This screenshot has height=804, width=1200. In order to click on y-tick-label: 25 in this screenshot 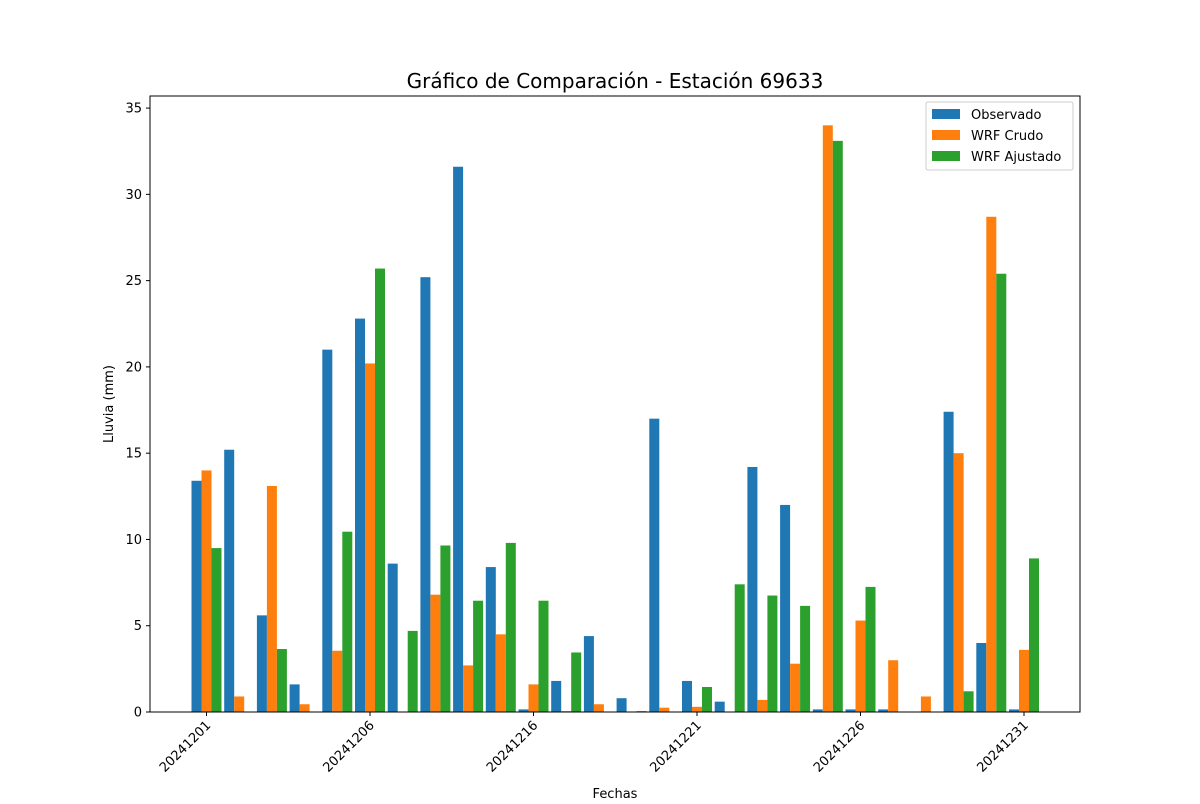, I will do `click(133, 281)`.